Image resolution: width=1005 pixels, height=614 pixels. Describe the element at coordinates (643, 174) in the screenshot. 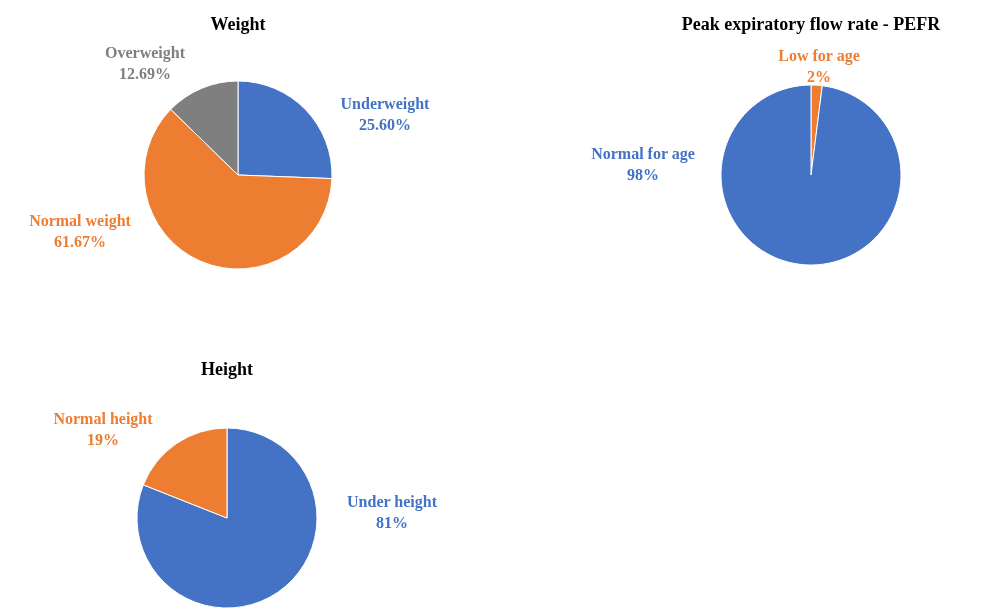

I see `data-label: 98%` at that location.